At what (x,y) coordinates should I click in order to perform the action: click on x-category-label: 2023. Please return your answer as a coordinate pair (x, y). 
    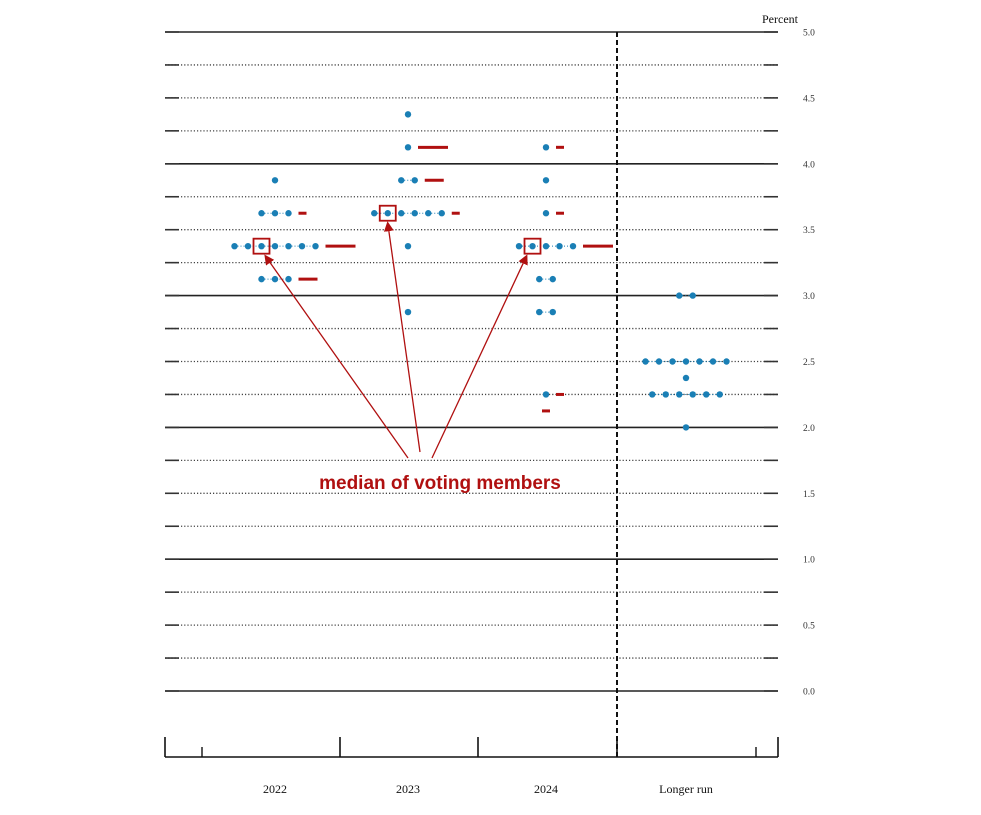
    Looking at the image, I should click on (408, 789).